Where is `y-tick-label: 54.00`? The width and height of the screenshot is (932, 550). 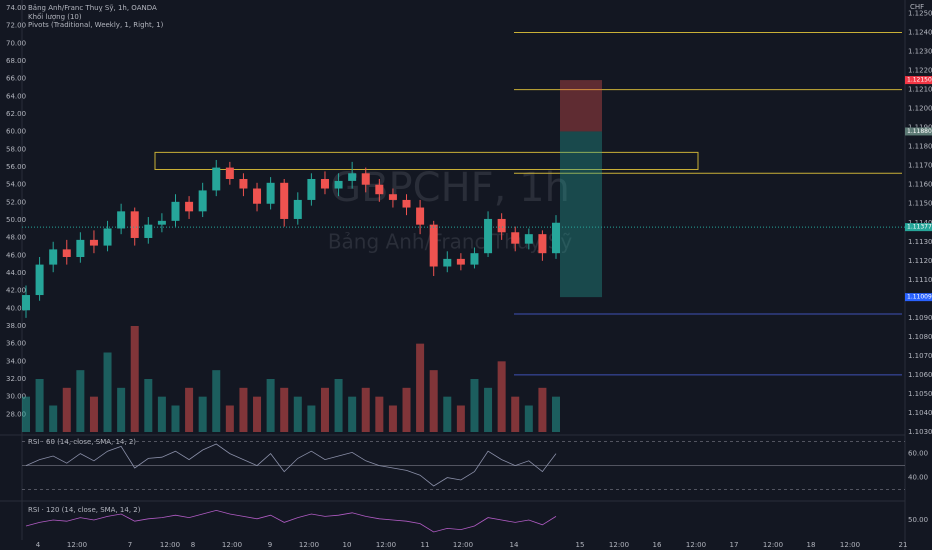
y-tick-label: 54.00 is located at coordinates (16, 185).